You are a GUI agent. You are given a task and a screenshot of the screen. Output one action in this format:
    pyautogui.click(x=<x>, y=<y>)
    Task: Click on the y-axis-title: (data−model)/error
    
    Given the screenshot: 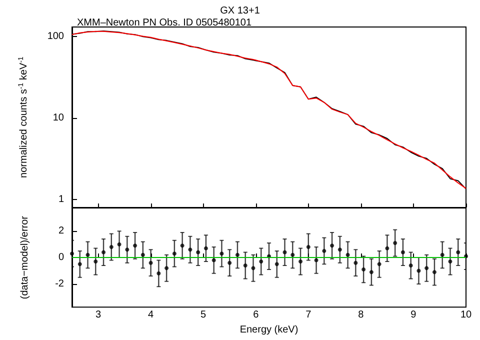 What is the action you would take?
    pyautogui.click(x=25, y=257)
    